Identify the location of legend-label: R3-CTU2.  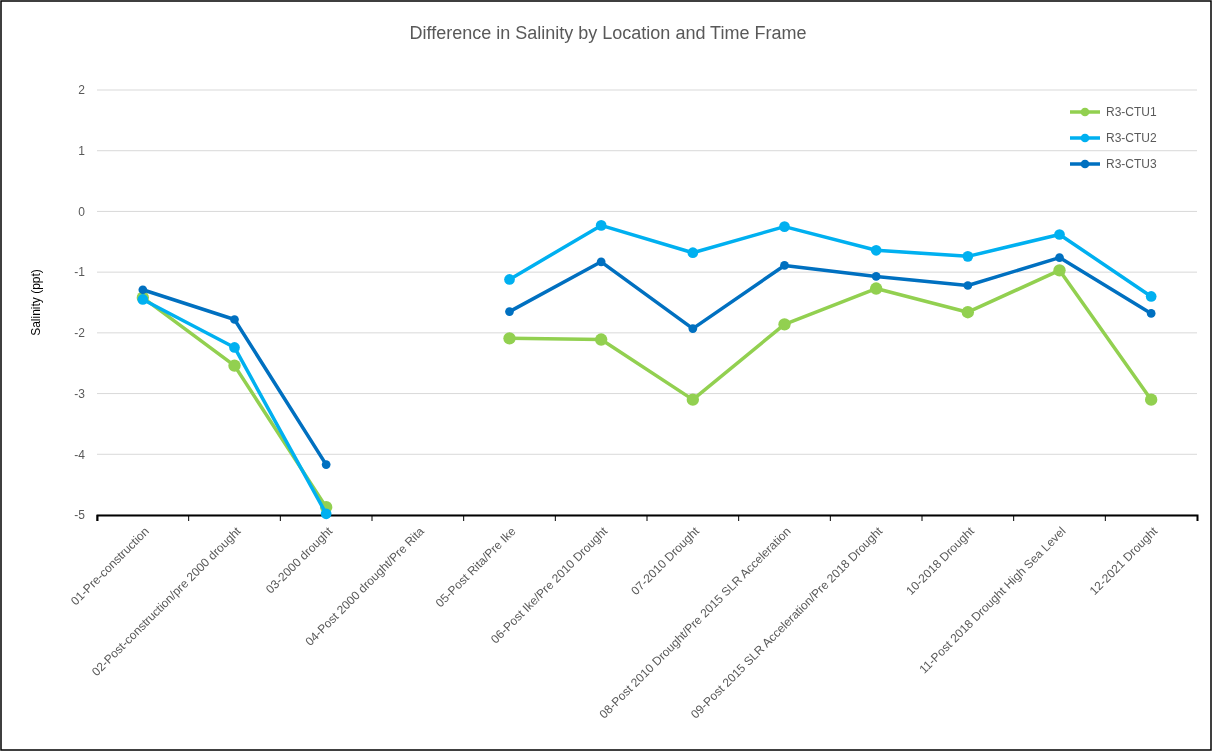
(1131, 138).